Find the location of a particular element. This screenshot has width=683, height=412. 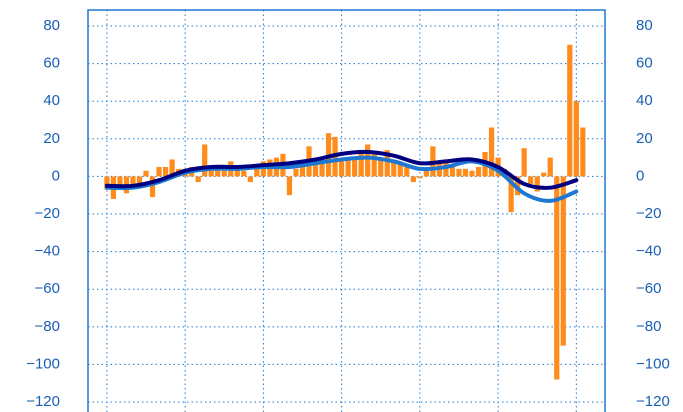

y2-tick-label: −60 is located at coordinates (648, 288).